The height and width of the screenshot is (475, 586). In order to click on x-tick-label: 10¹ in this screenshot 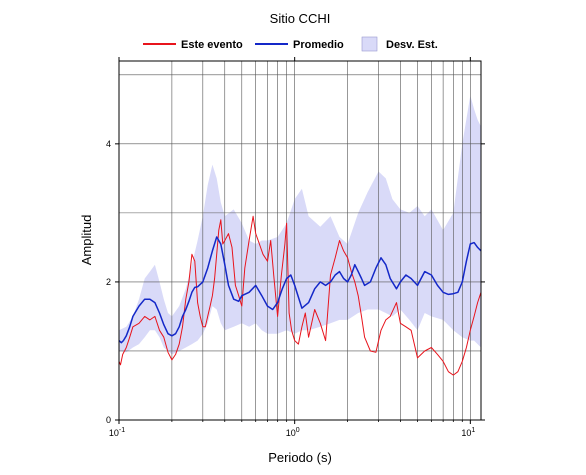, I will do `click(468, 432)`.